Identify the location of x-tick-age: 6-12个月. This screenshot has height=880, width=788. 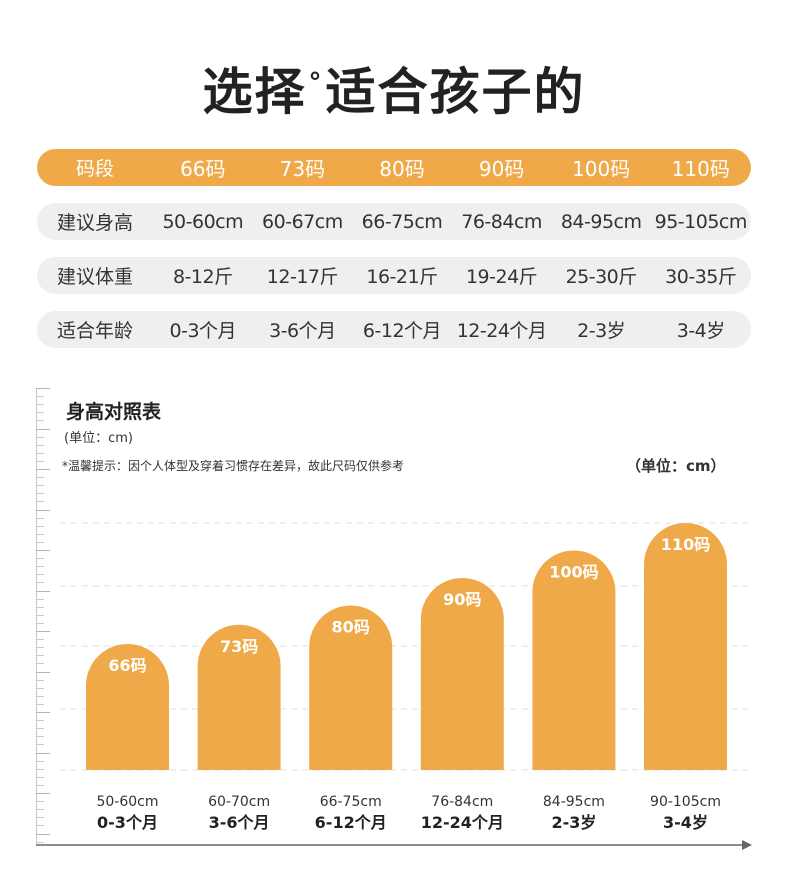
(351, 822).